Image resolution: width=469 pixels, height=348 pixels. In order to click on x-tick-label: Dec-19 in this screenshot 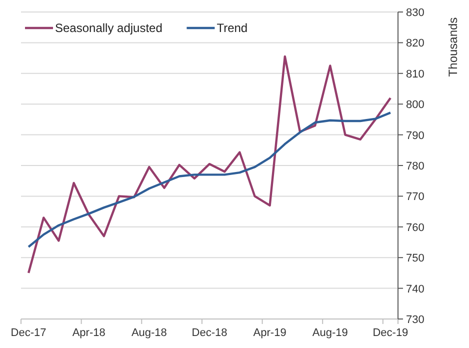, I will do `click(390, 333)`.